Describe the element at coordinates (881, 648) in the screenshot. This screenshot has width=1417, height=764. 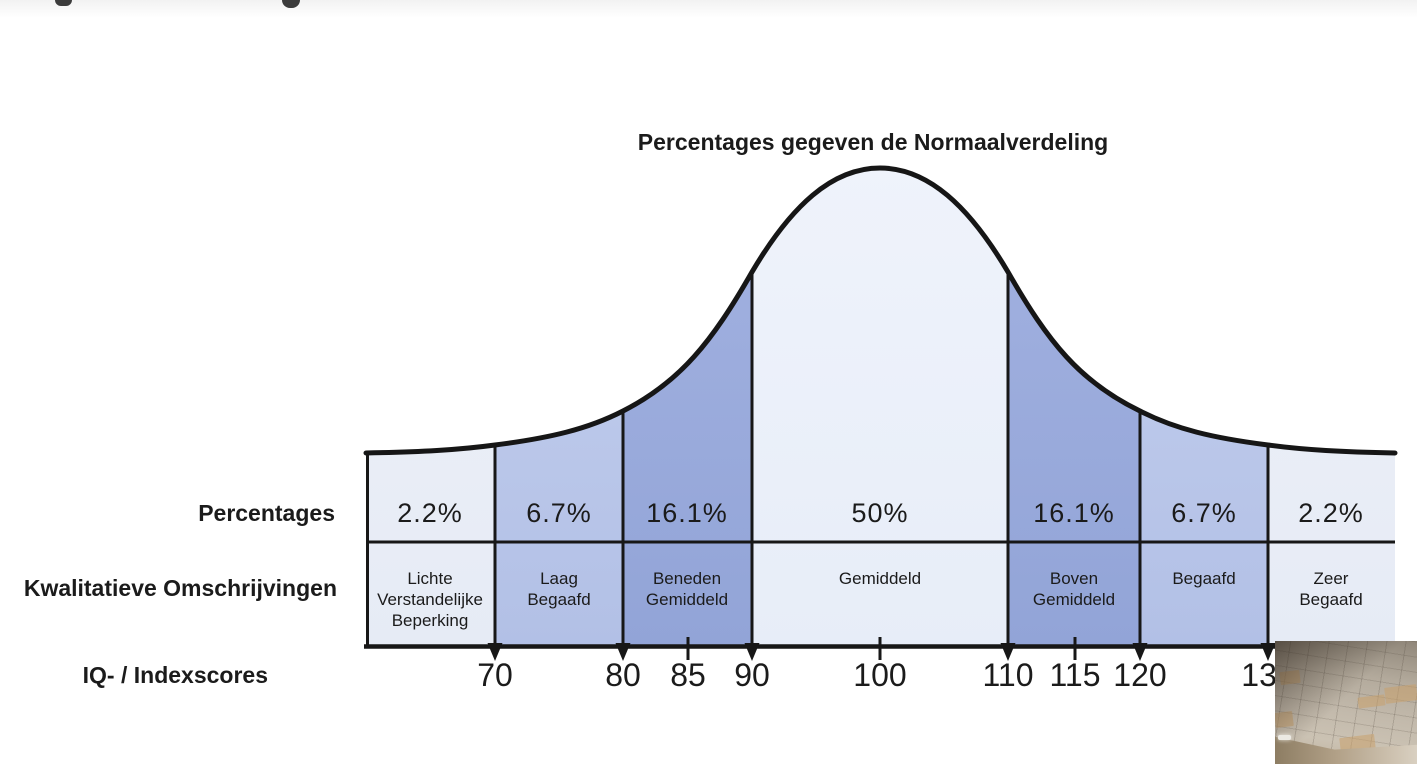
I see `axis-ticks` at that location.